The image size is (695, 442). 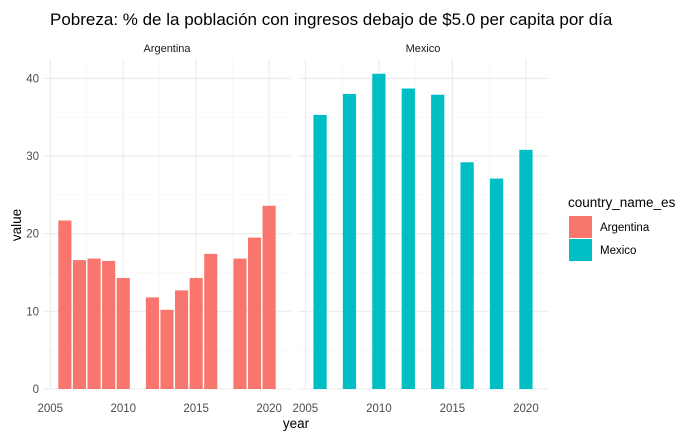 I want to click on y-tick-label: 20, so click(x=32, y=235).